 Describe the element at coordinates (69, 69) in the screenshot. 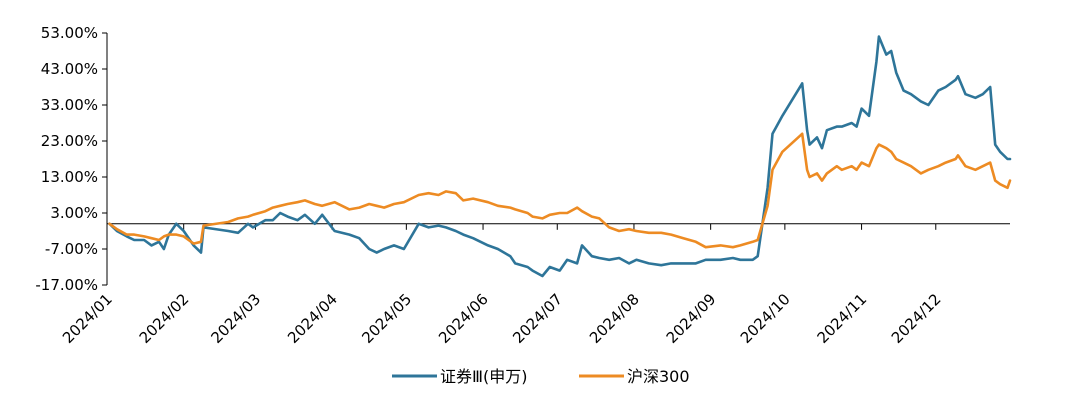

I see `y-tick-label: 43.00%` at that location.